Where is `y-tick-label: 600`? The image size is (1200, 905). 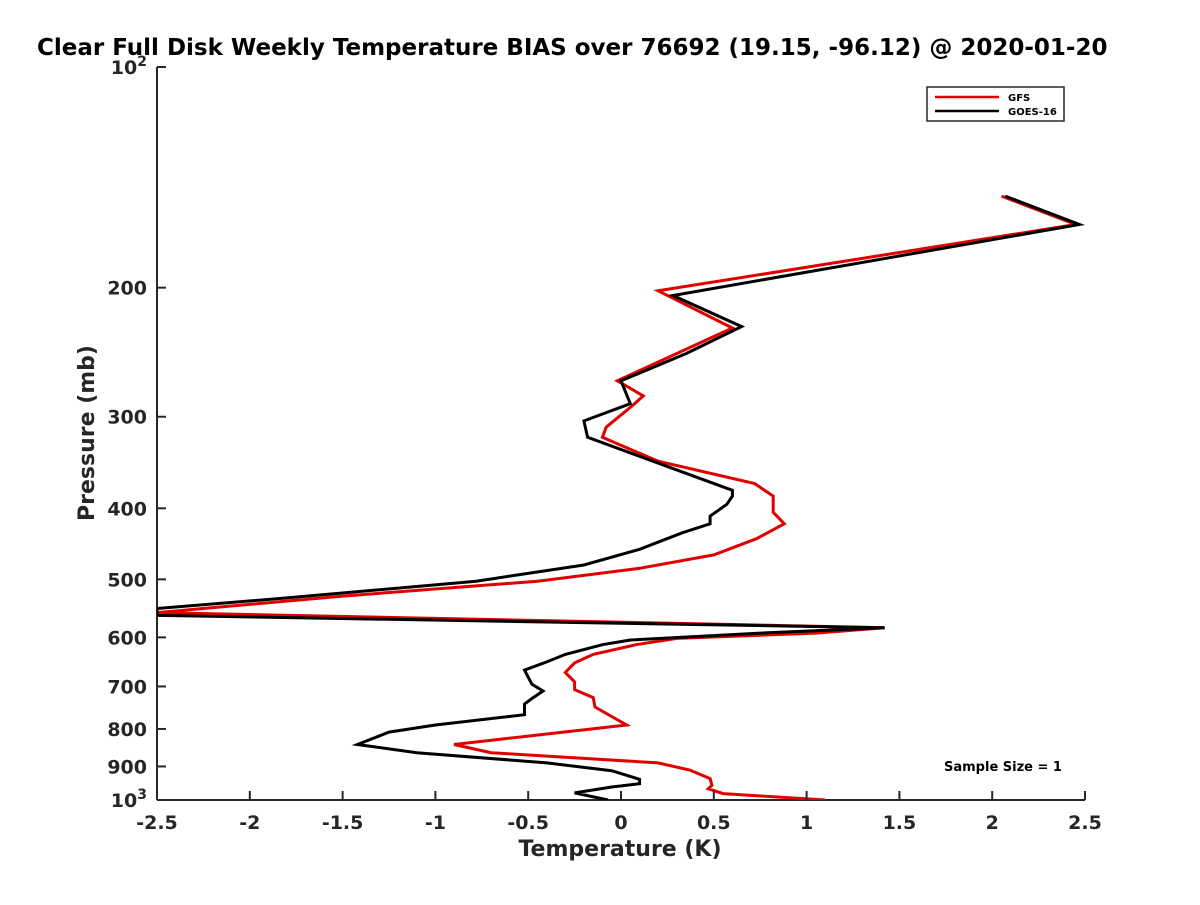 y-tick-label: 600 is located at coordinates (127, 638).